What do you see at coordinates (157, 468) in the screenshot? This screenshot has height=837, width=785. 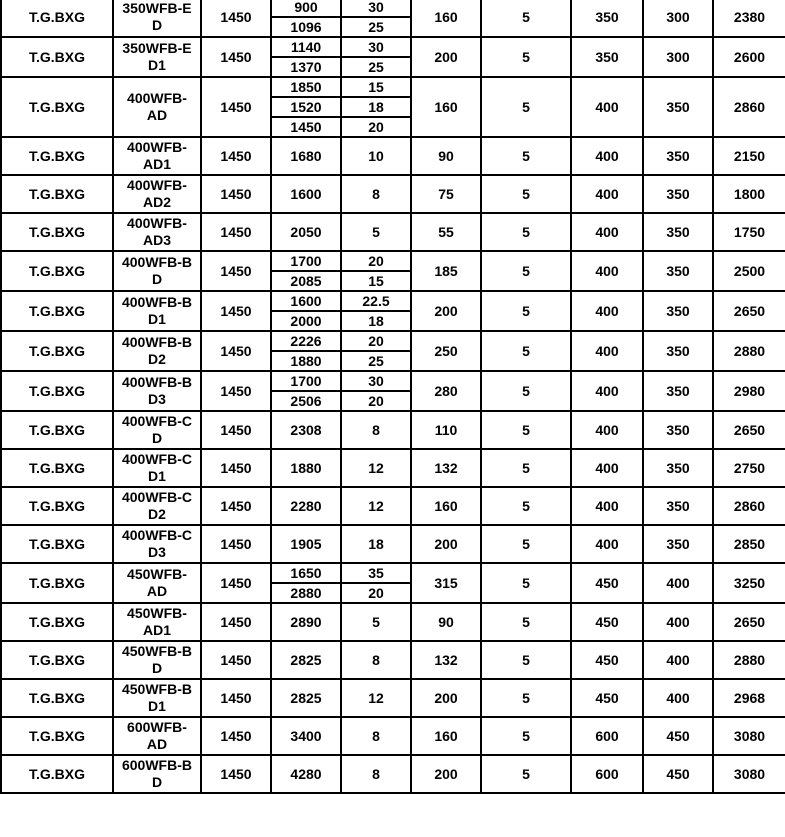 I see `model-cell: 400WFB-CD1` at bounding box center [157, 468].